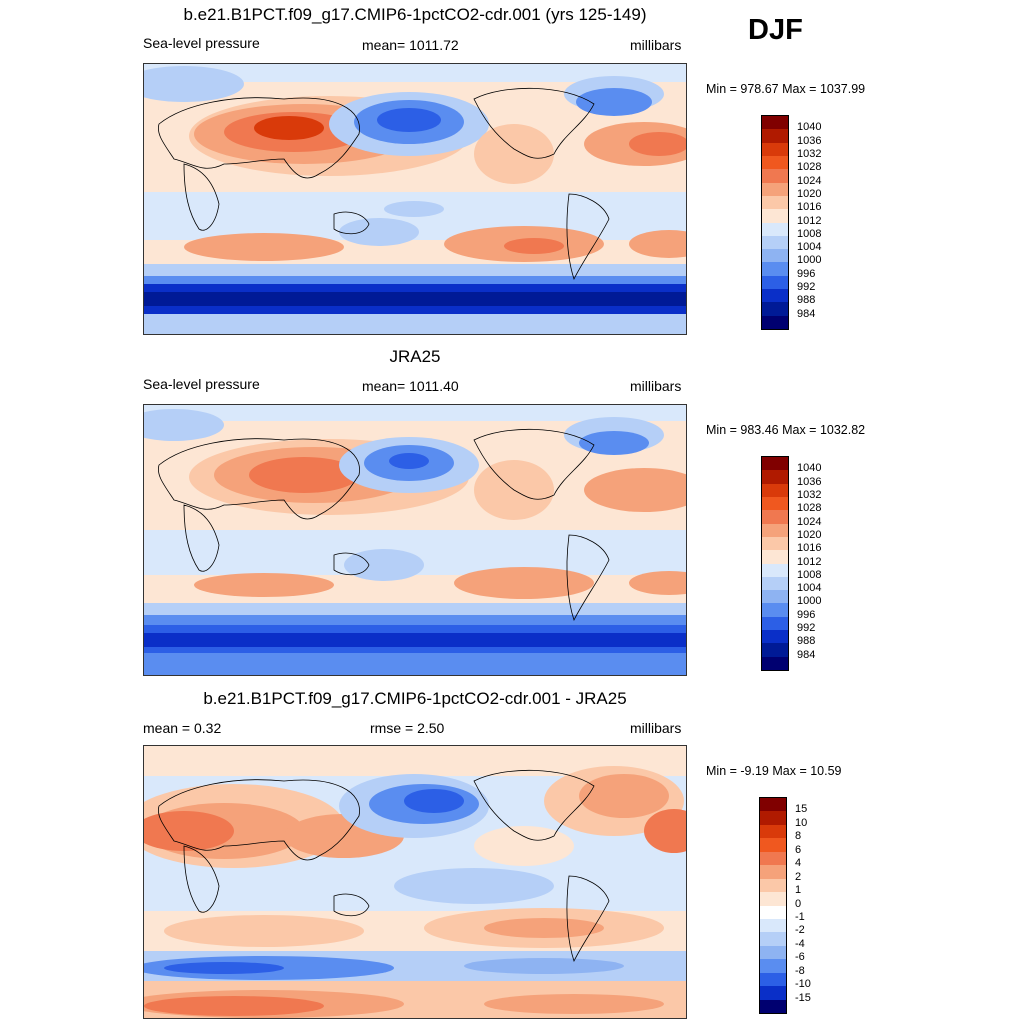 Image resolution: width=1024 pixels, height=1024 pixels. Describe the element at coordinates (806, 641) in the screenshot. I see `colorbar-tick-label: 988` at that location.